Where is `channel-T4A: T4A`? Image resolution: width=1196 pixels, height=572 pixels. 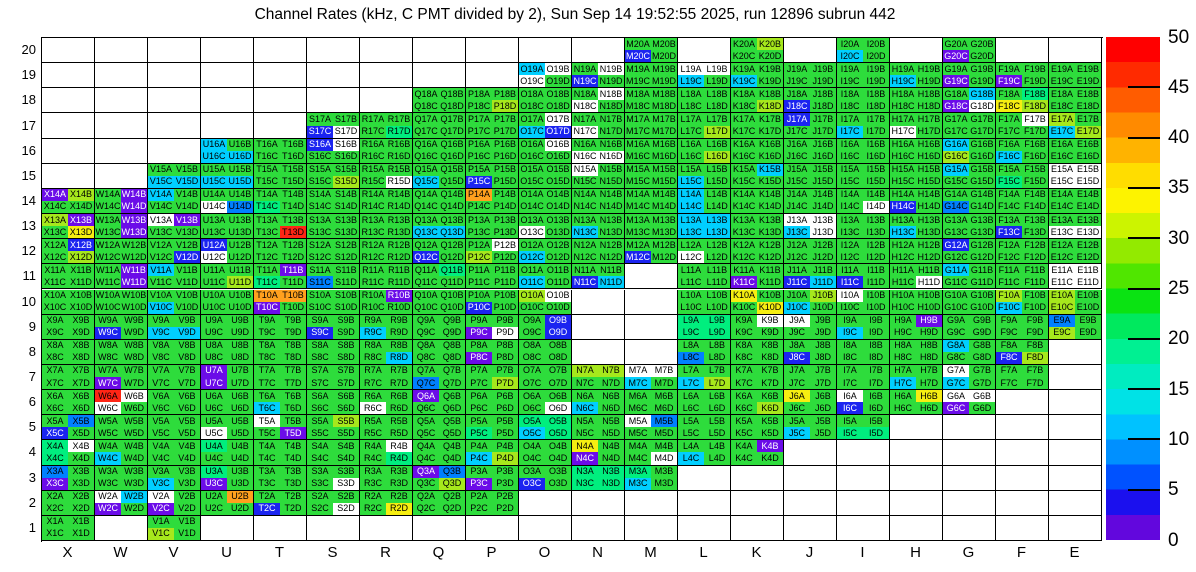 channel-T4A: T4A is located at coordinates (267, 446).